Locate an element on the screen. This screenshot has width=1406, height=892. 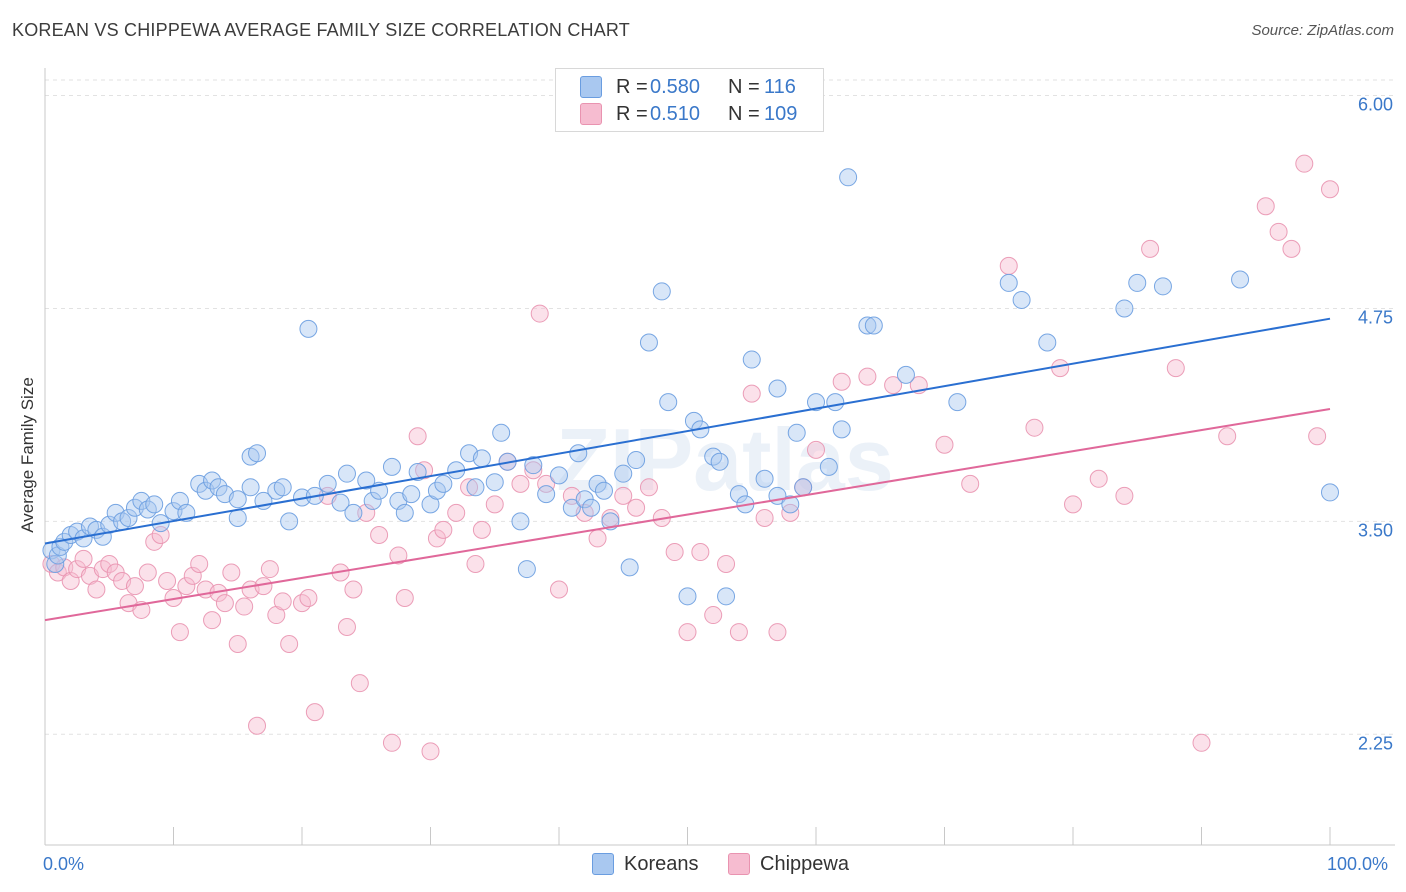
legend-item-koreans: Koreans is located at coordinates (645, 864).